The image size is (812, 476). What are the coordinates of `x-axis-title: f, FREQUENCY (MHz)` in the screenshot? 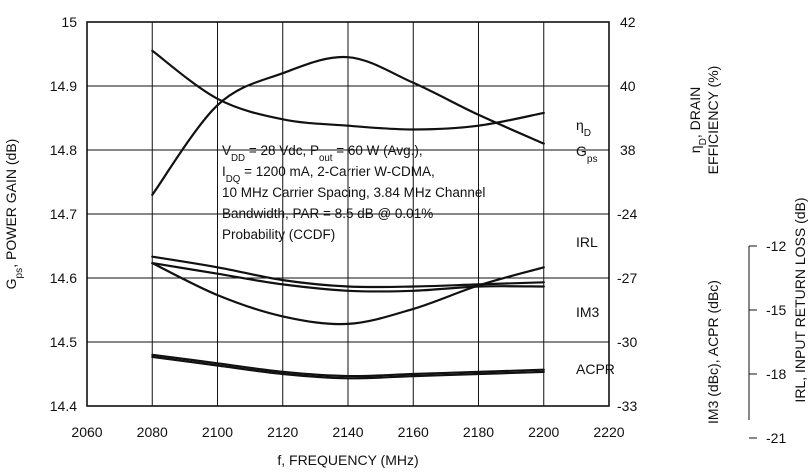 It's located at (347, 460).